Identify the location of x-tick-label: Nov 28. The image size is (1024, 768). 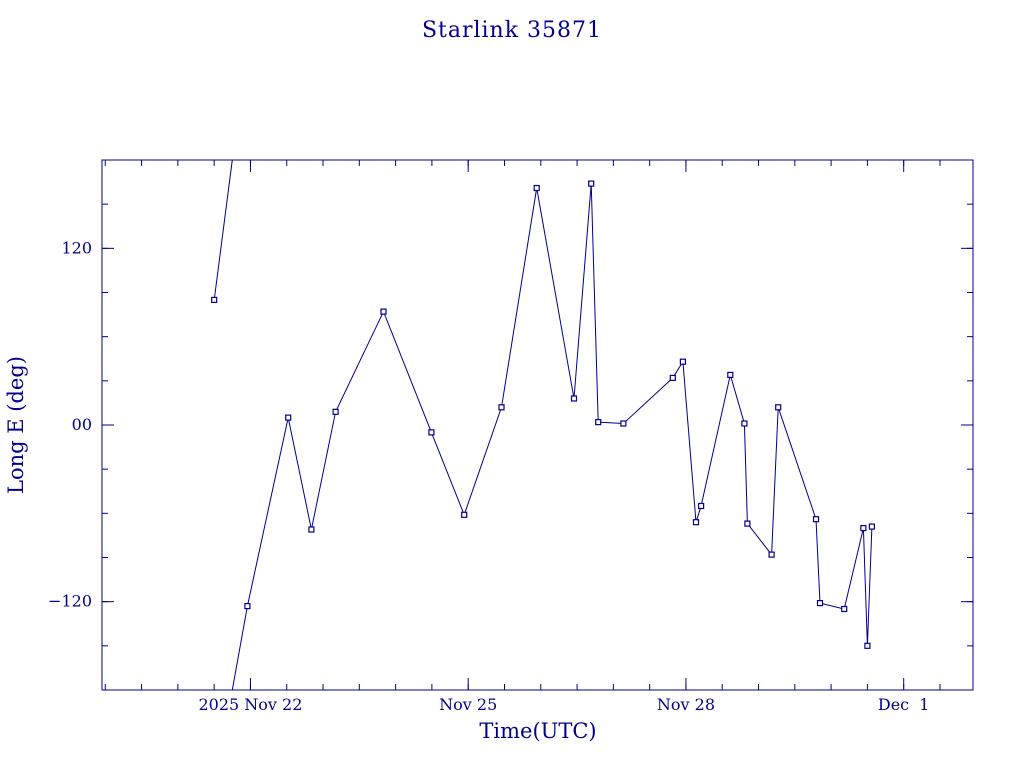
(686, 704).